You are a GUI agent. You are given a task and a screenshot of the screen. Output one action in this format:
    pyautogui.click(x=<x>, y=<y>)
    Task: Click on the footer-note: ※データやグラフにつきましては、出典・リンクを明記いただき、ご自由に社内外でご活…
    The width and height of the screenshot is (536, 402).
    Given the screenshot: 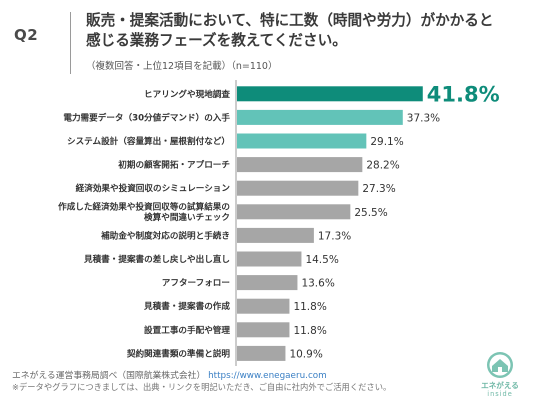 What is the action you would take?
    pyautogui.click(x=202, y=387)
    